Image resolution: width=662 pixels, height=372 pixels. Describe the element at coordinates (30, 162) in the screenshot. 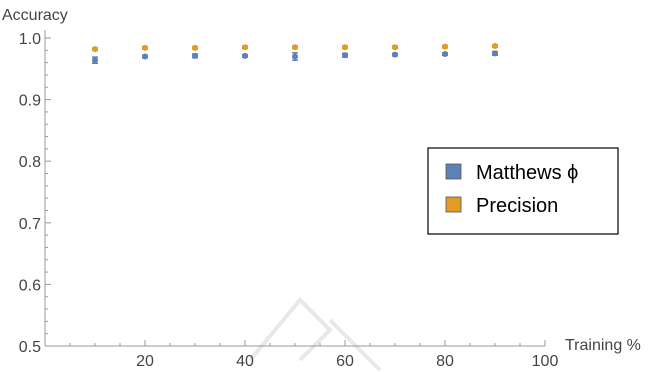

I see `y-tick-label: 0.8` at that location.